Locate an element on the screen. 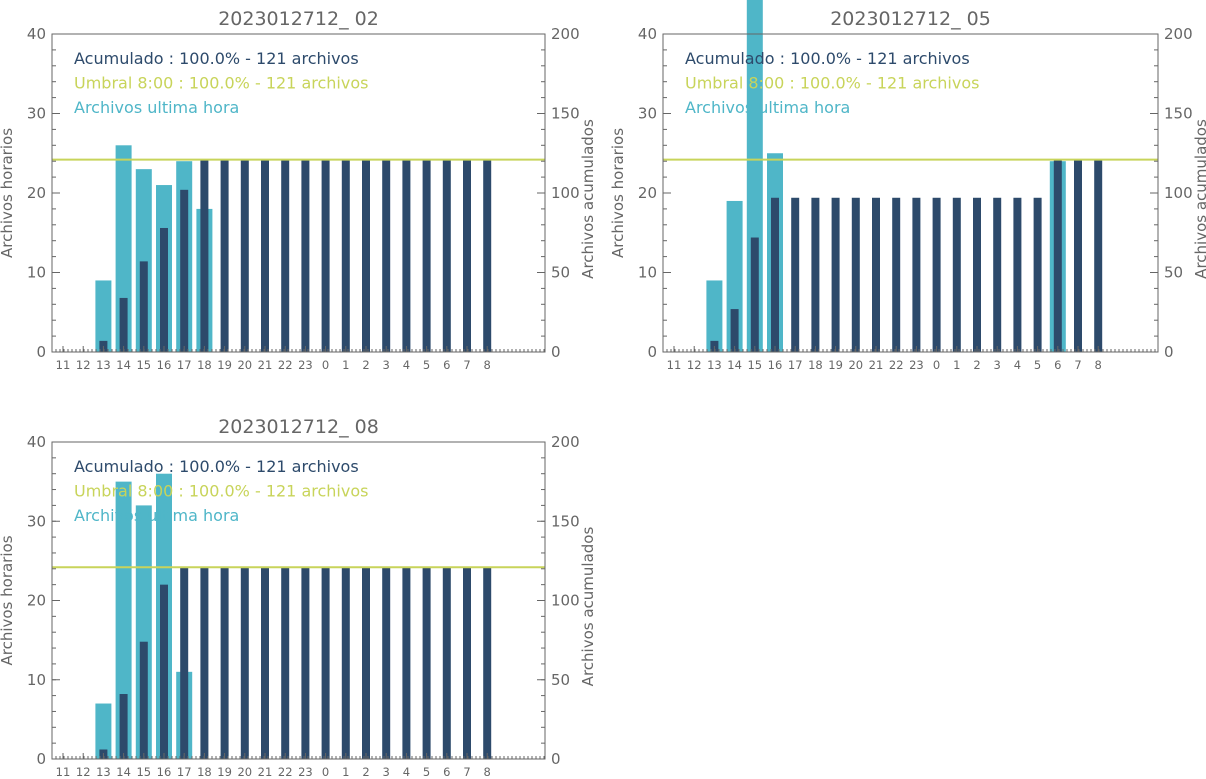  xtick-label: 12 is located at coordinates (694, 365).